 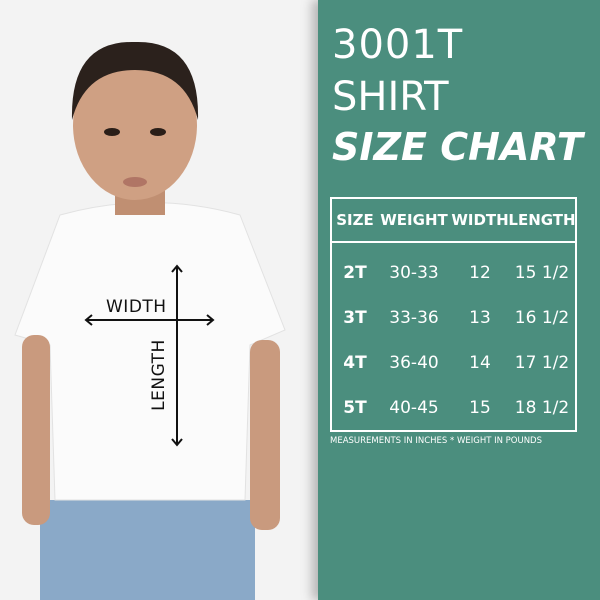 I want to click on header-size: SIZE, so click(x=355, y=220).